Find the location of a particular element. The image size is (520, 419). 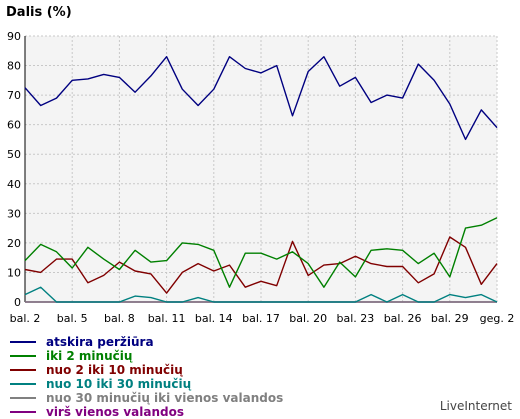

legend-item: nuo 30 minučių iki vienos valandos is located at coordinates (146, 398).